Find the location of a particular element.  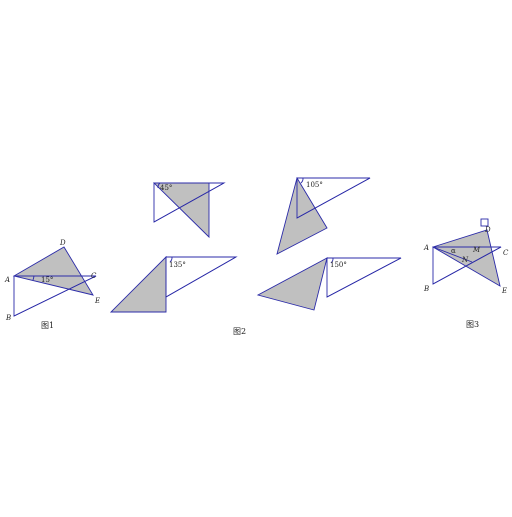

fig2-105-hyp is located at coordinates (333, 198).